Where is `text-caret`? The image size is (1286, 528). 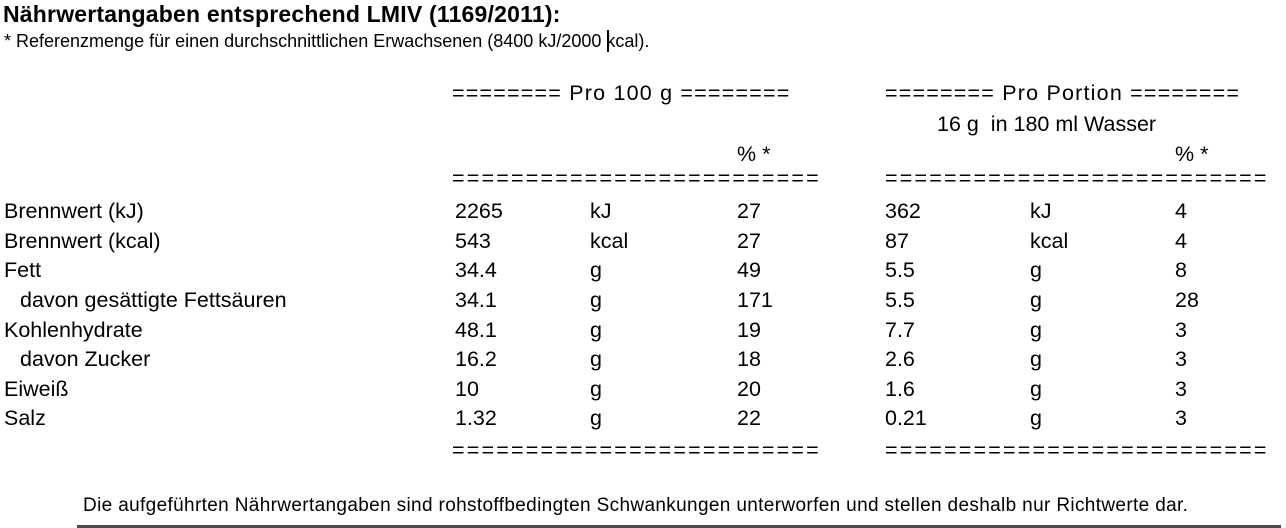 text-caret is located at coordinates (608, 41).